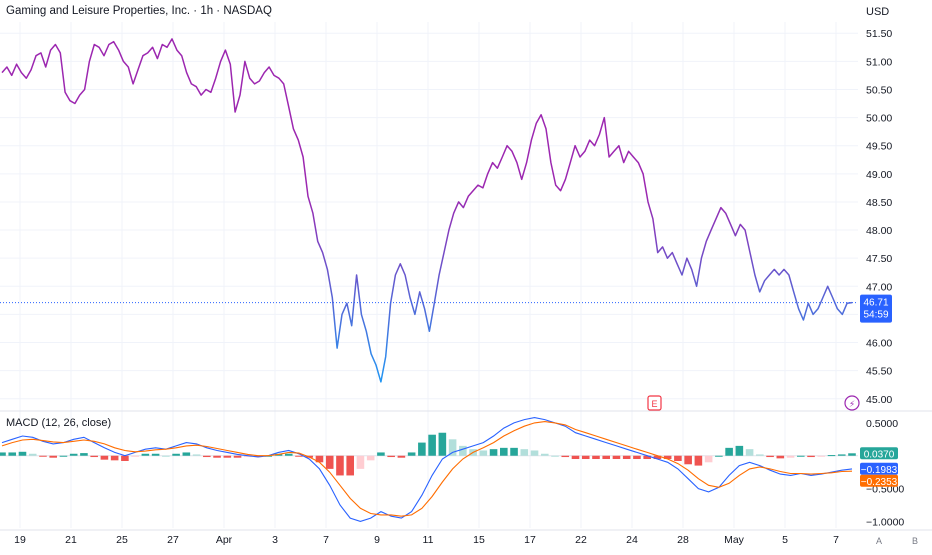 Image resolution: width=932 pixels, height=555 pixels. I want to click on x-tick-label: 27, so click(173, 540).